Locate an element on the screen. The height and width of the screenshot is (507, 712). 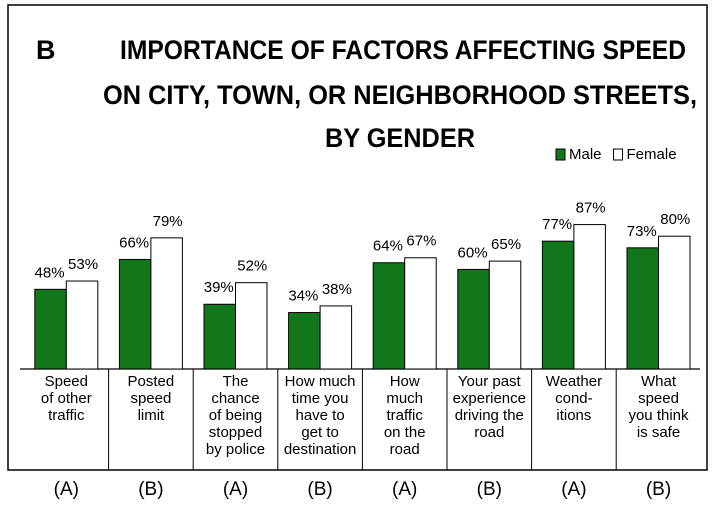
x-tick-label: is safe is located at coordinates (658, 432).